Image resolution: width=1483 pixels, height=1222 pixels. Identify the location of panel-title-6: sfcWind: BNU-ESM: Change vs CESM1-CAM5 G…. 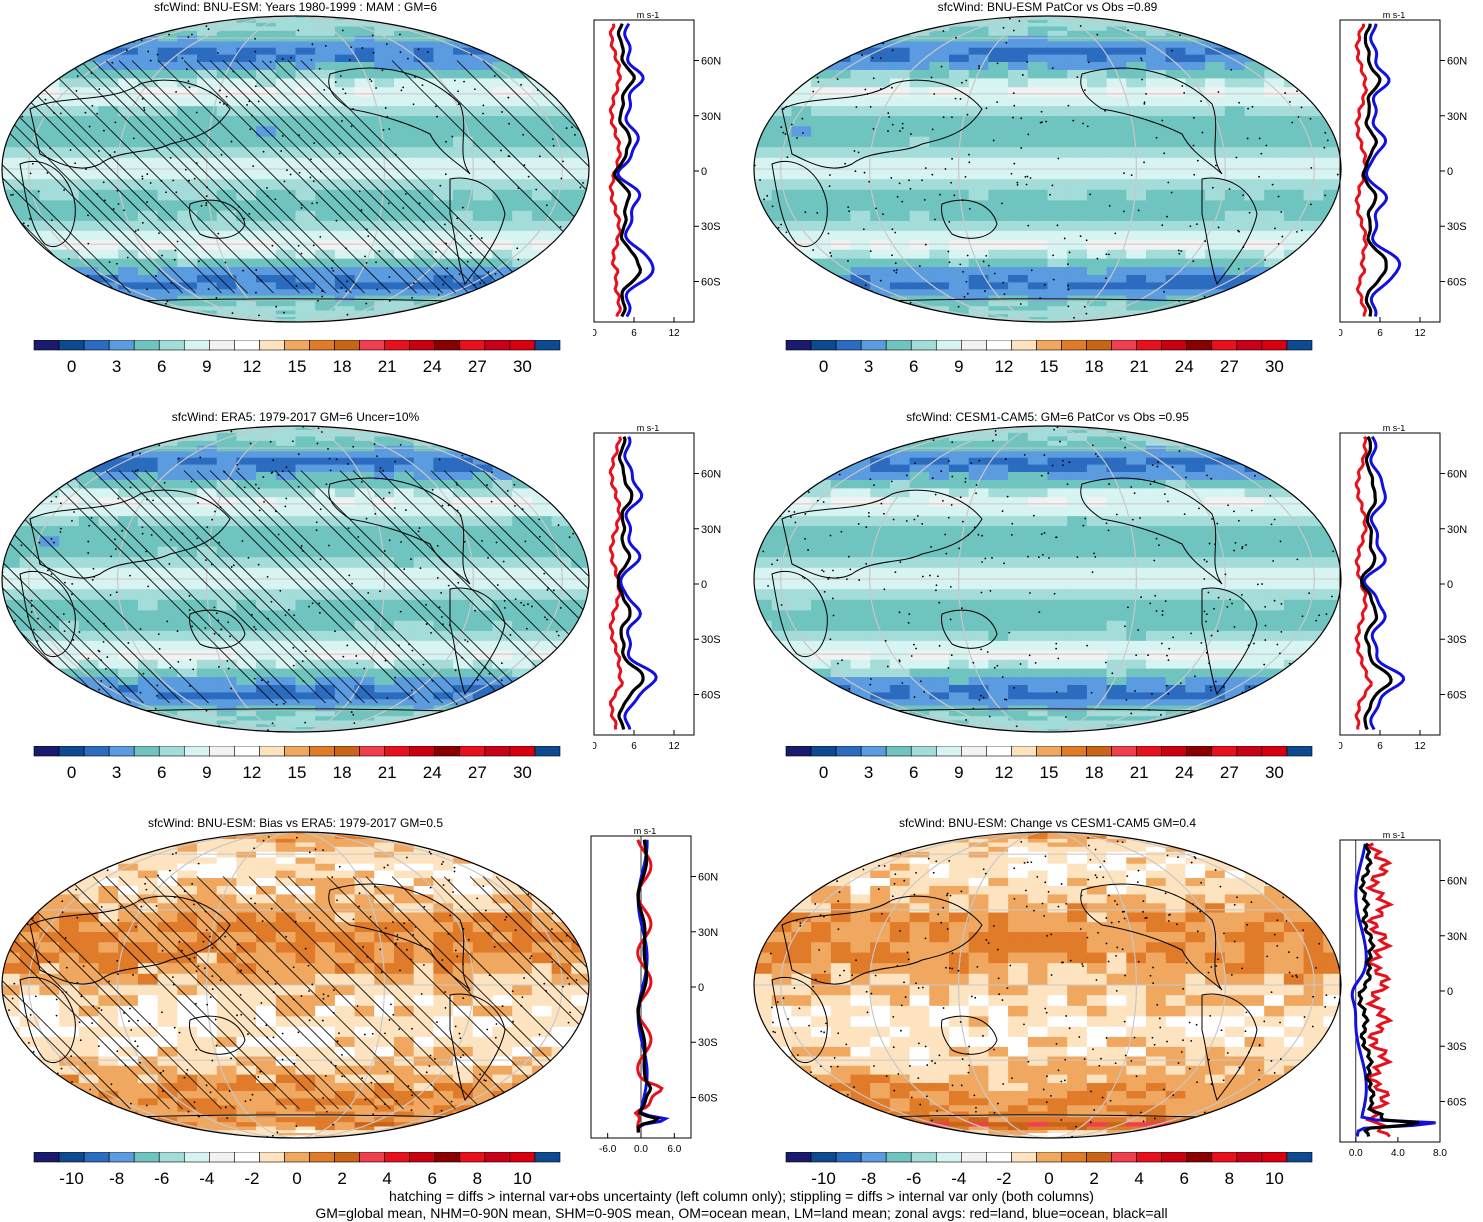
(1047, 823).